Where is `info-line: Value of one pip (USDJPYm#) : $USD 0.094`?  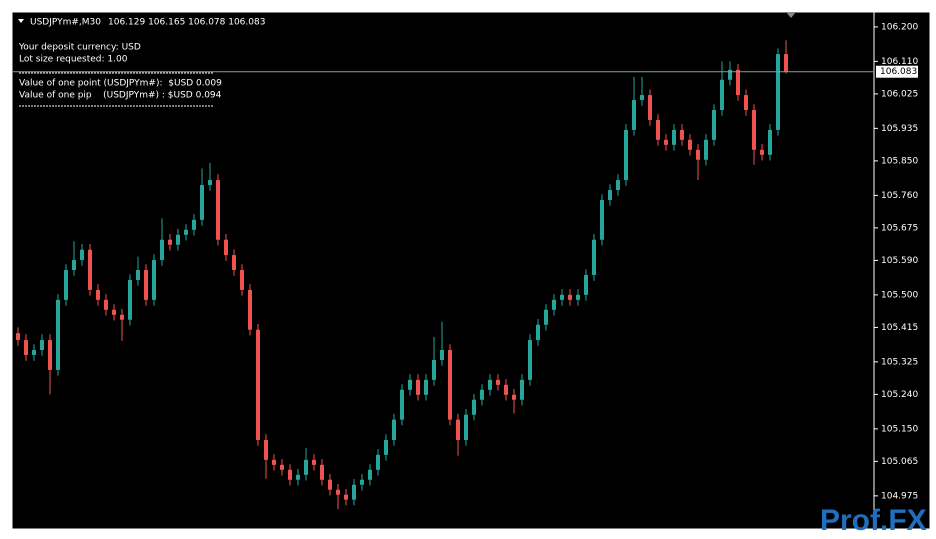 info-line: Value of one pip (USDJPYm#) : $USD 0.094 is located at coordinates (120, 96).